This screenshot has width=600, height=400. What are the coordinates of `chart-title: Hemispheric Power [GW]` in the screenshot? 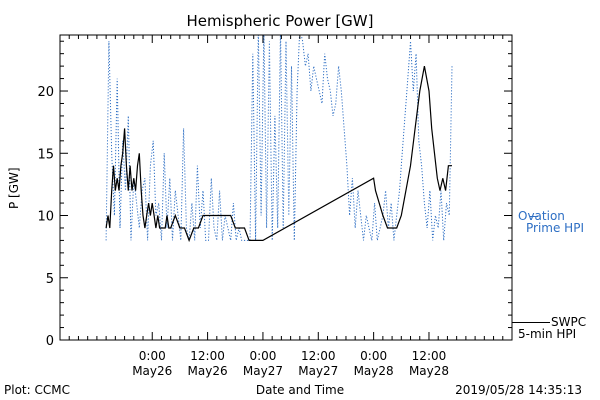 It's located at (280, 21).